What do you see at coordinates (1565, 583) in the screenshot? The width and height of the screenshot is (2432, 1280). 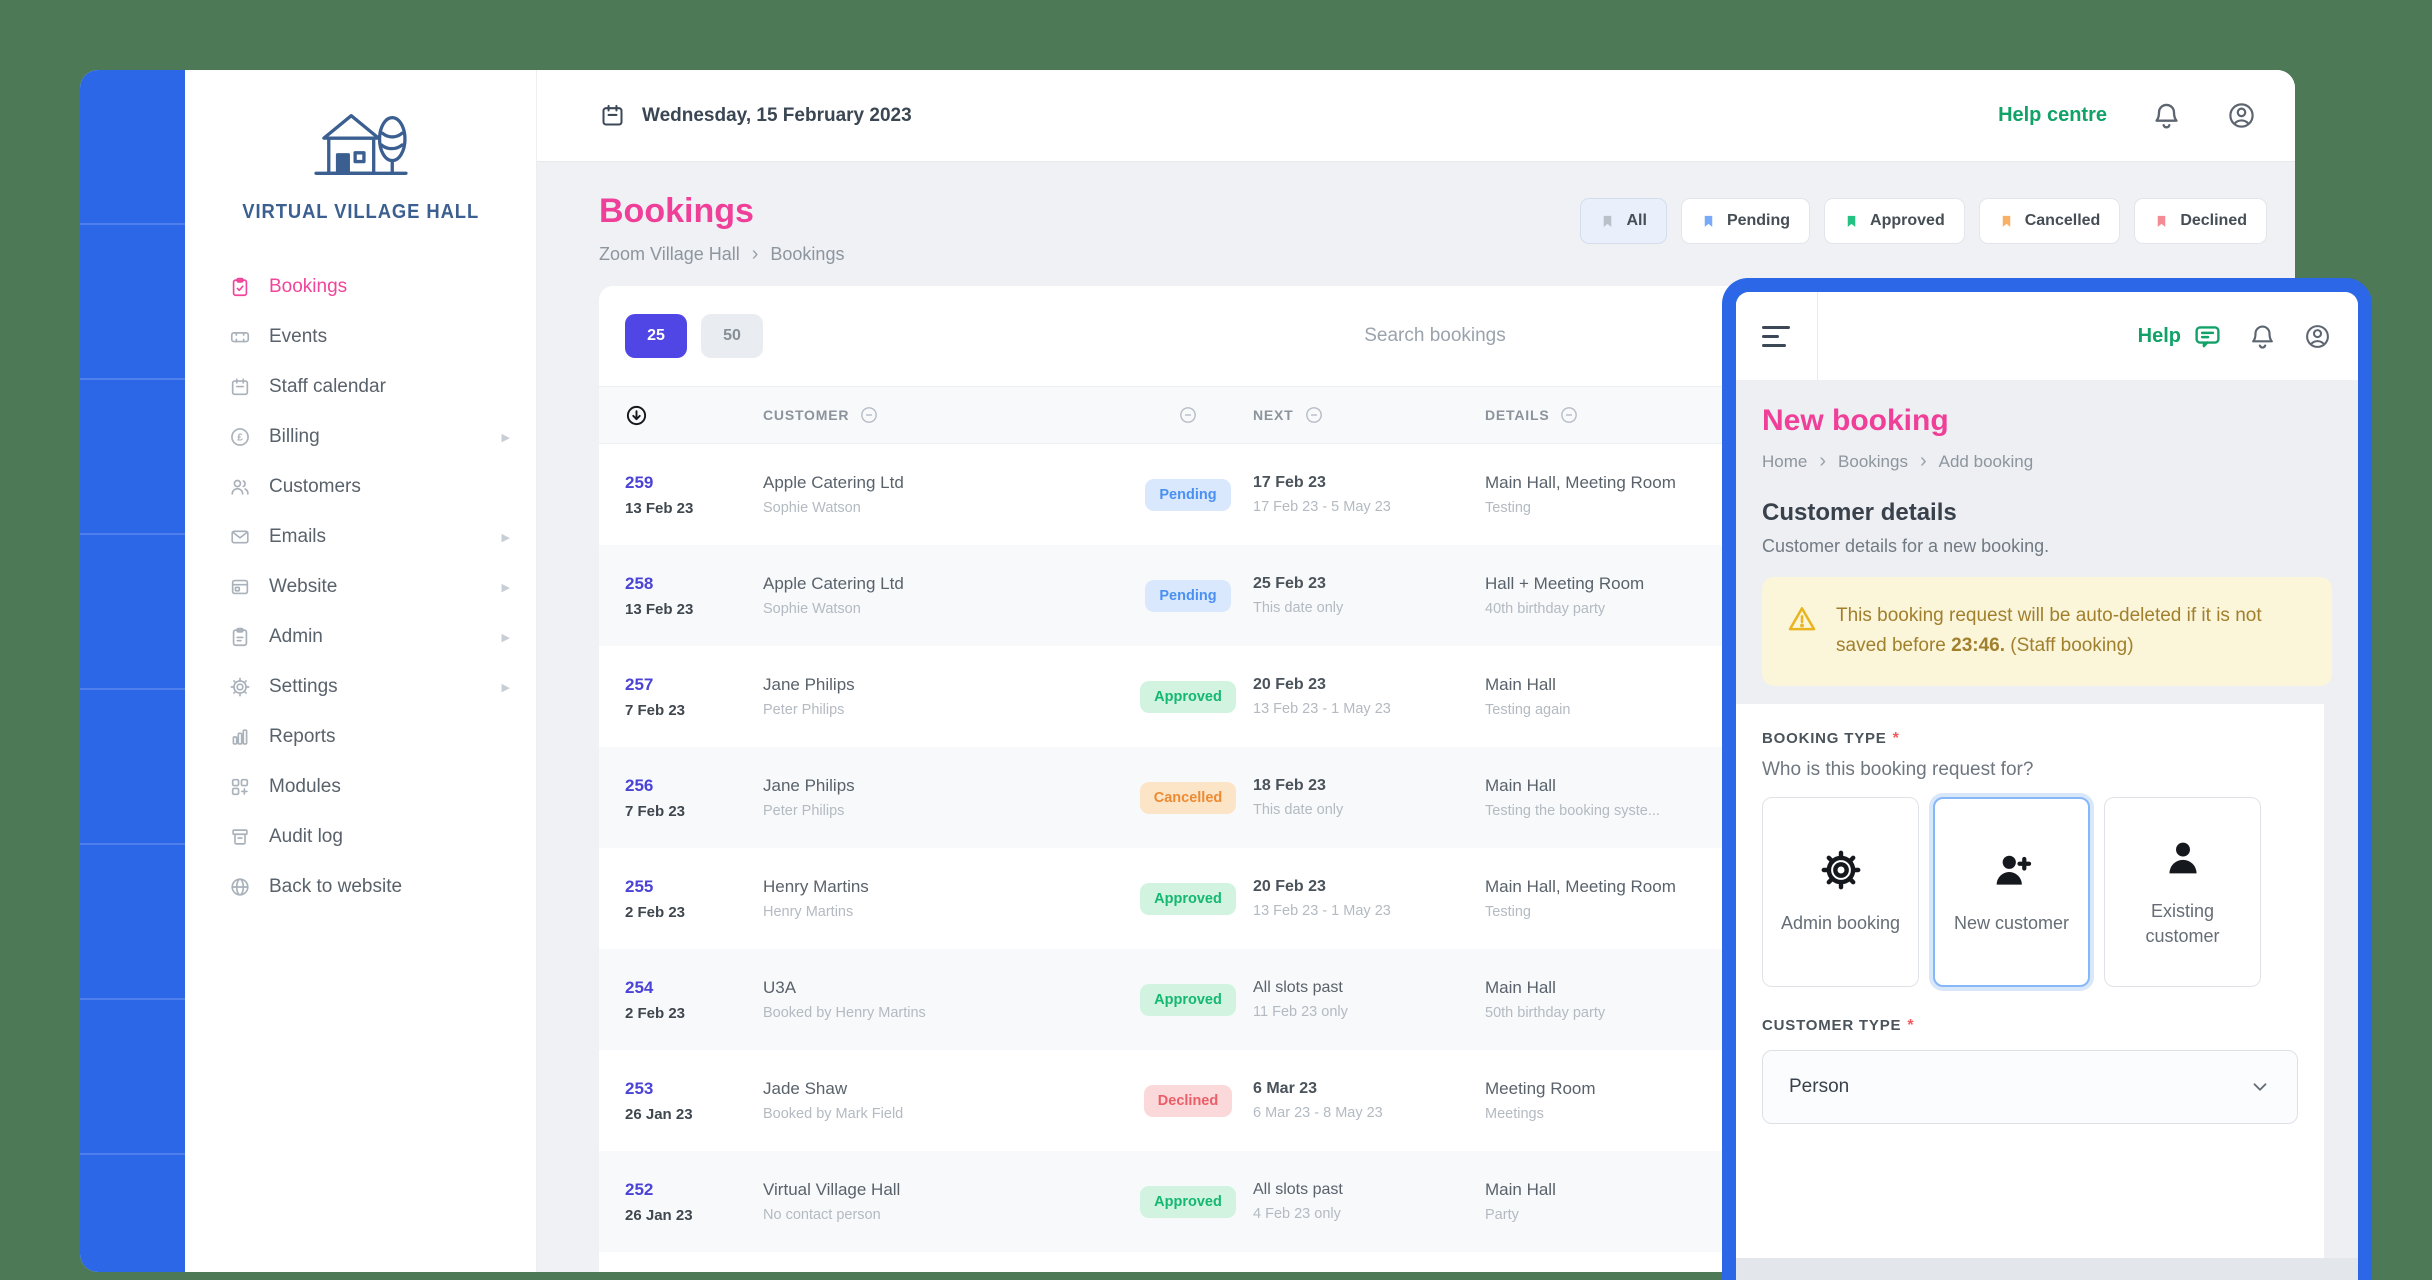 I see `booking-rooms: Hall + Meeting Room` at bounding box center [1565, 583].